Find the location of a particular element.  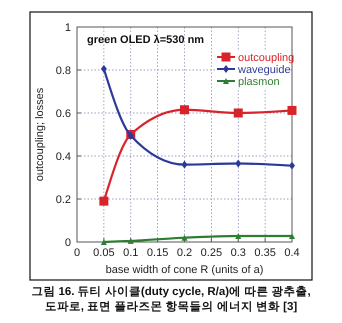

x-tick-label: 0.05 is located at coordinates (104, 253).